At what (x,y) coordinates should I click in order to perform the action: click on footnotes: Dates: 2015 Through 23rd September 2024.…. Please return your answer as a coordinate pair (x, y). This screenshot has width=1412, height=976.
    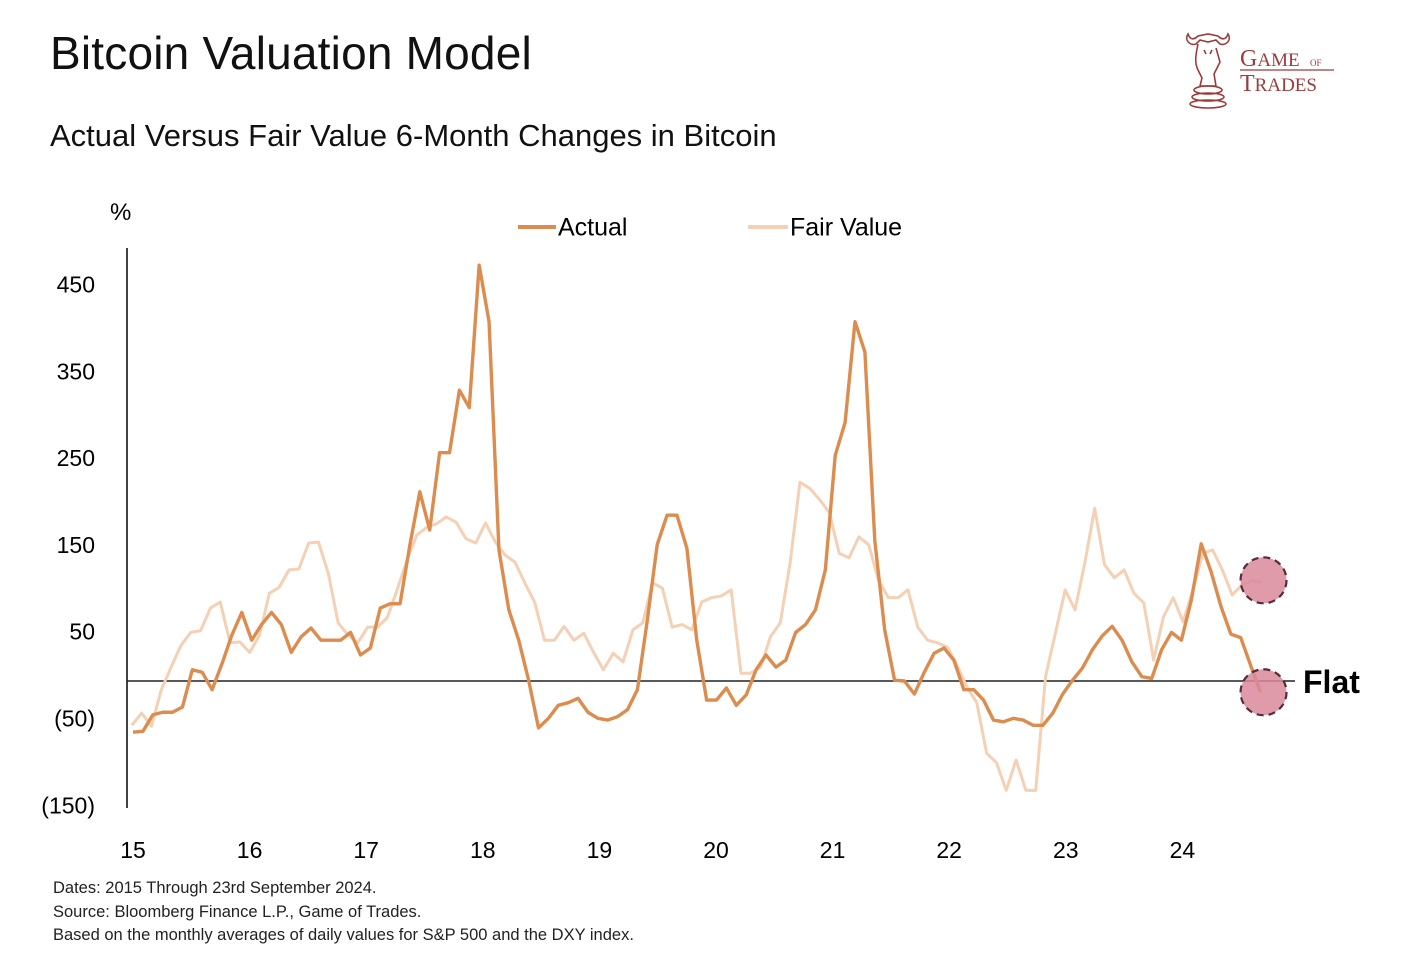
    Looking at the image, I should click on (343, 912).